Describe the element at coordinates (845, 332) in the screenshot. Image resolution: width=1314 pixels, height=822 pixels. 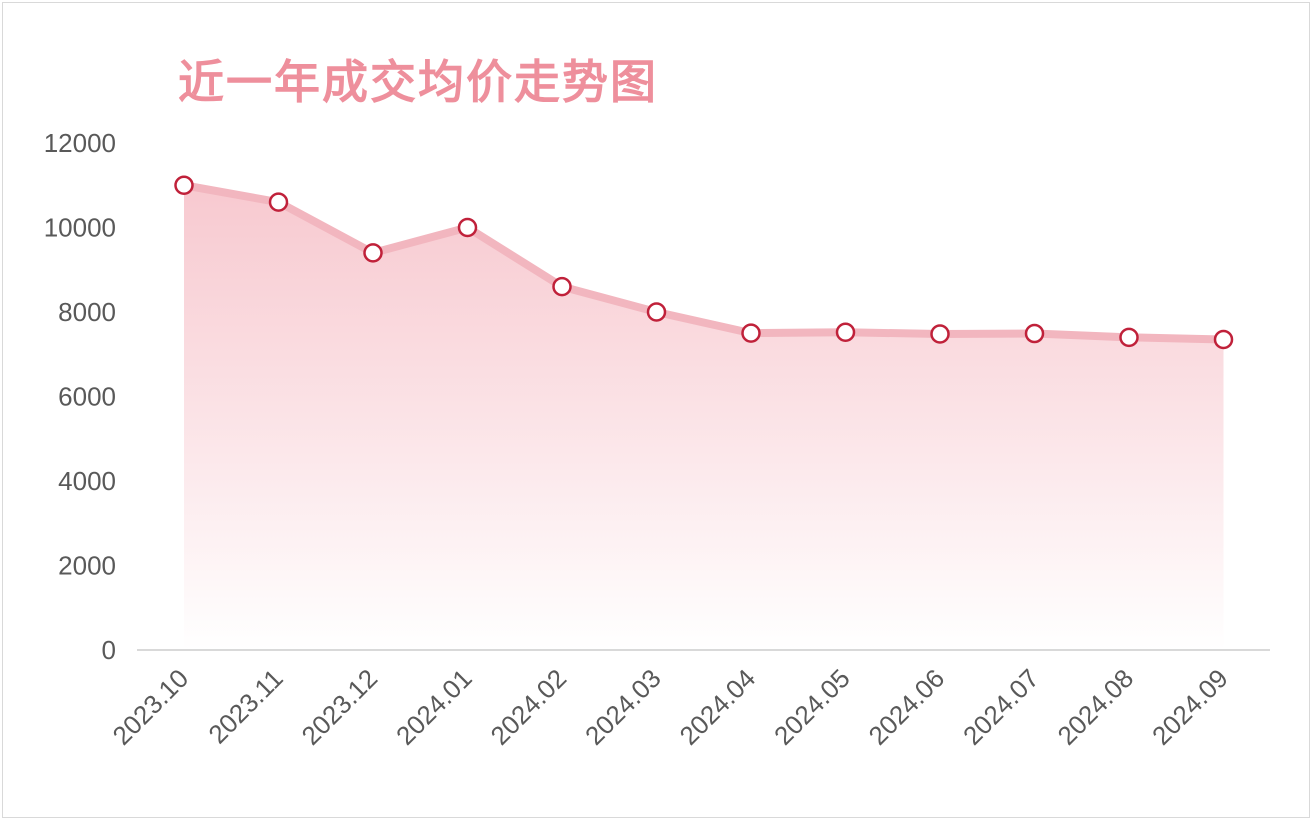
I see `data-point-2024.05` at that location.